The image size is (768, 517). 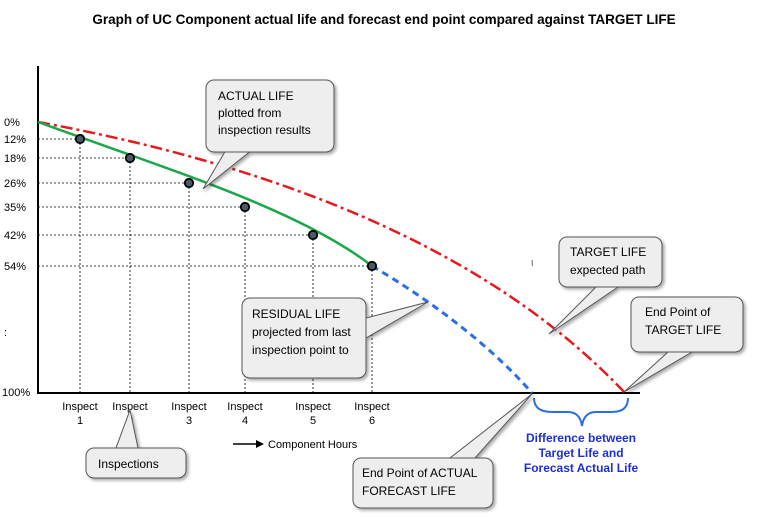 What do you see at coordinates (581, 412) in the screenshot?
I see `difference-brace` at bounding box center [581, 412].